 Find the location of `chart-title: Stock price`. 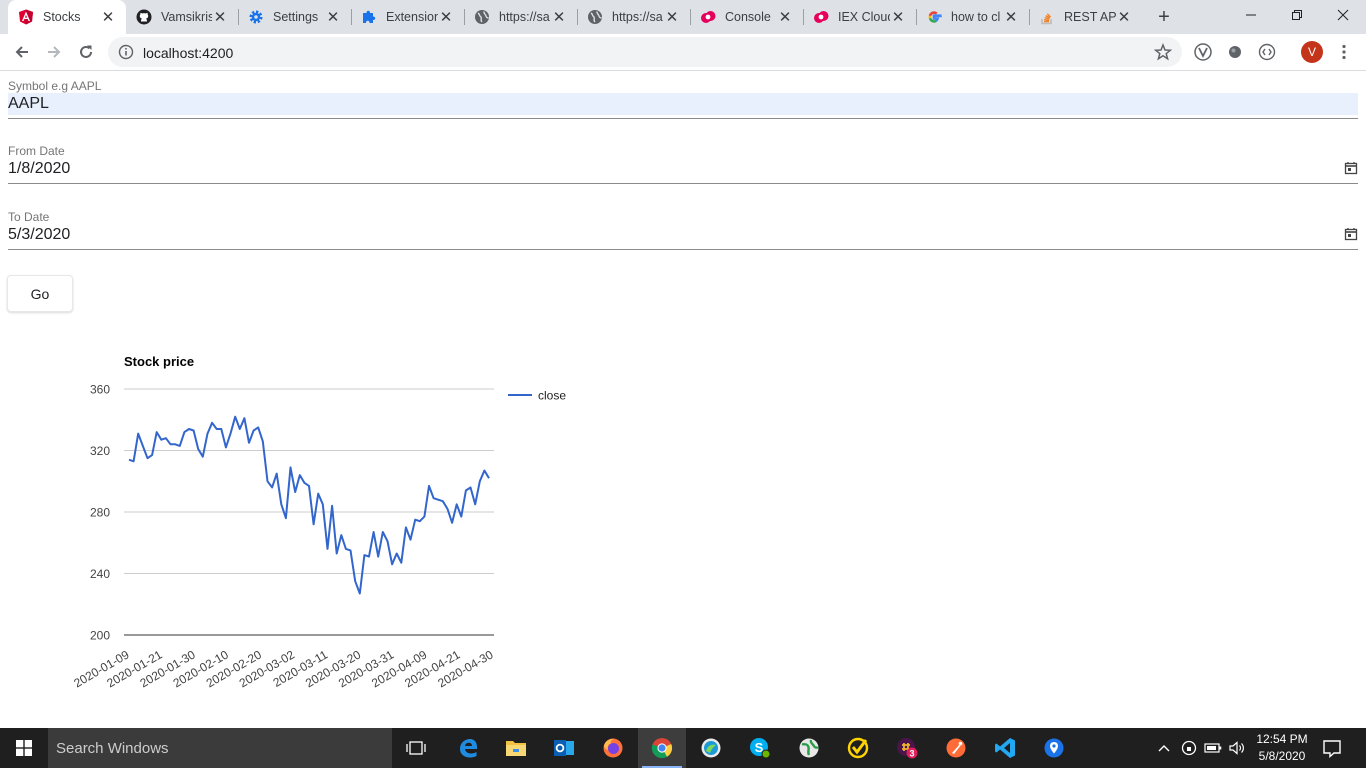

chart-title: Stock price is located at coordinates (159, 361).